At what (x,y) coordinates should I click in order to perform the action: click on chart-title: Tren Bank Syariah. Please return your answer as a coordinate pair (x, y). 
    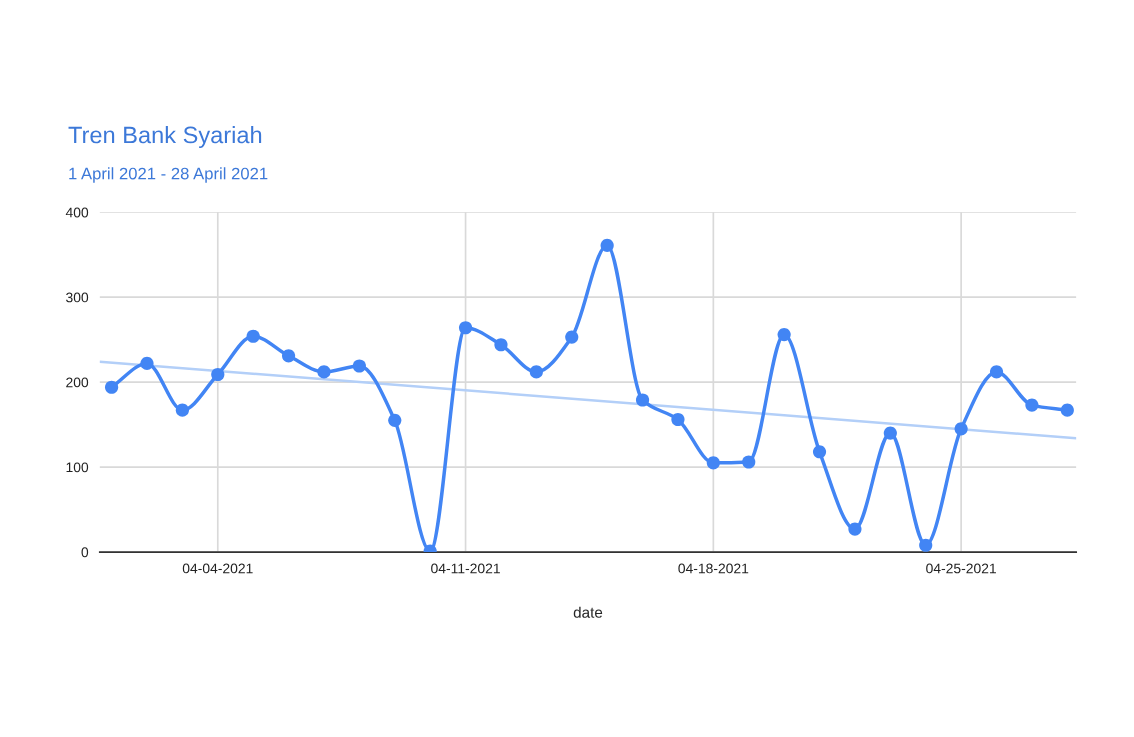
    Looking at the image, I should click on (165, 137).